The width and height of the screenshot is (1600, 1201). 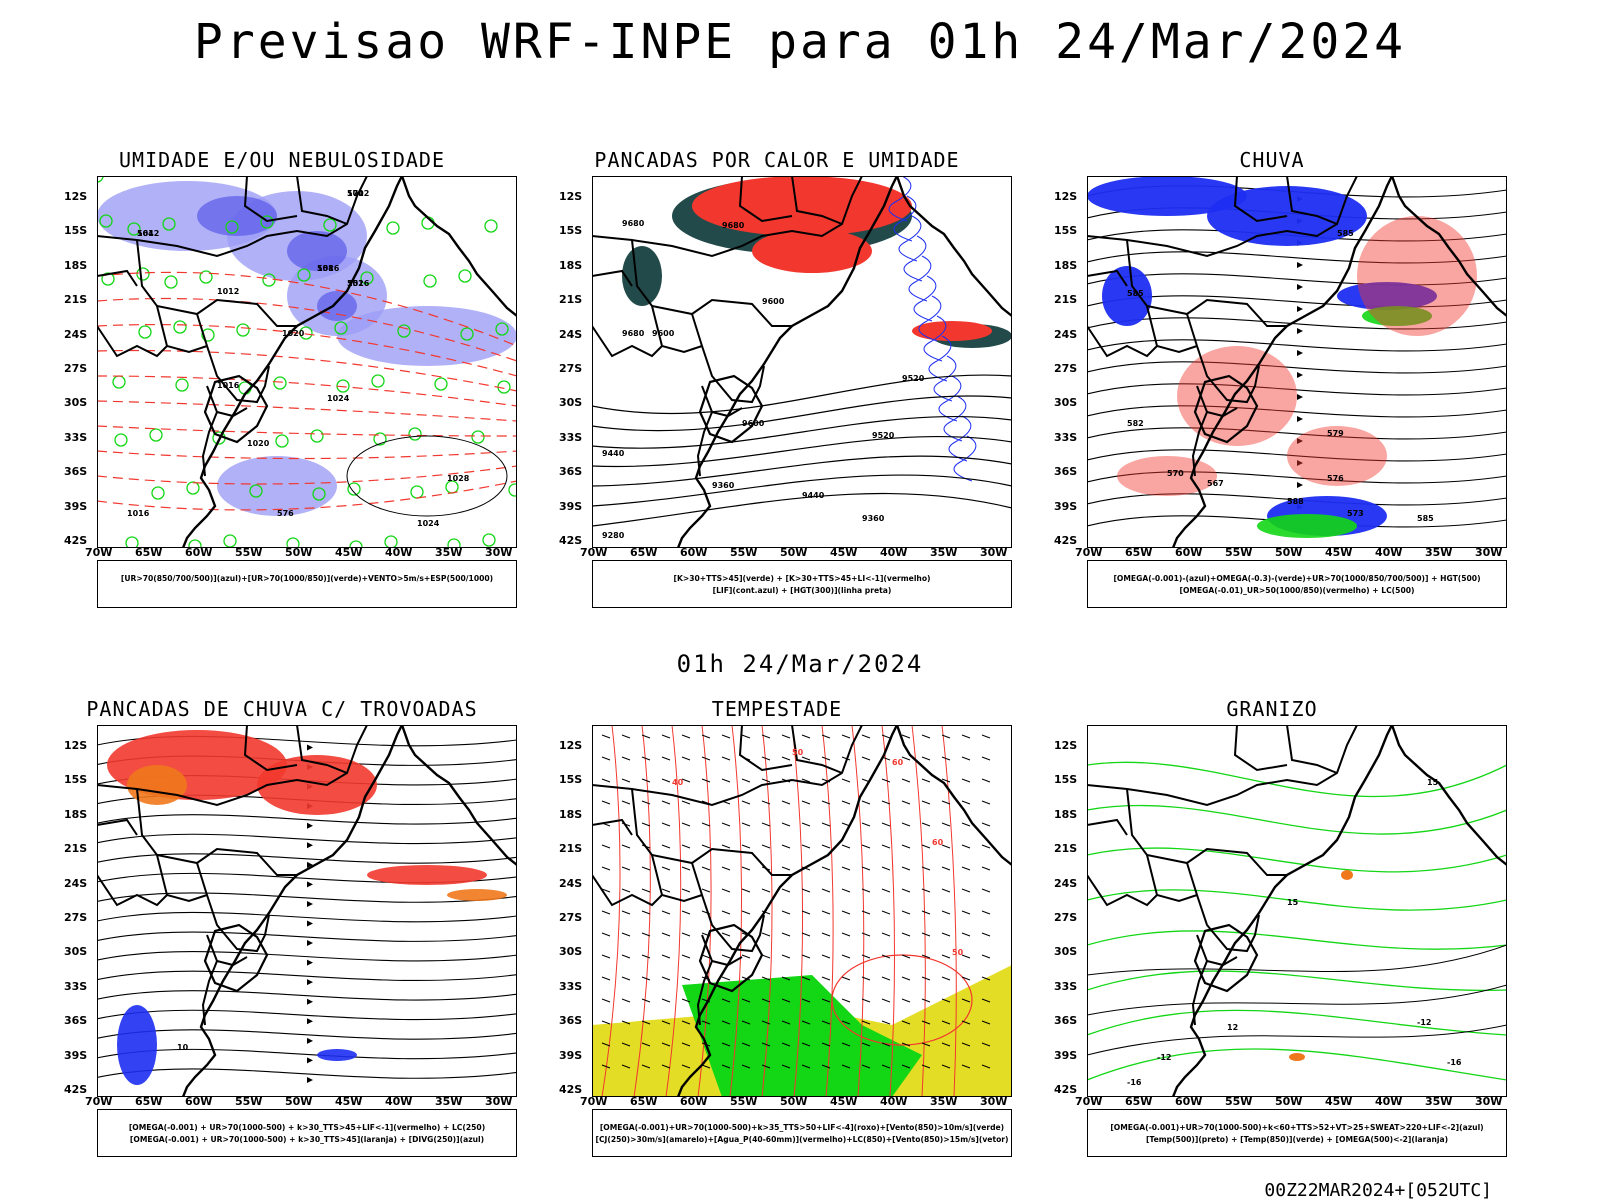 What do you see at coordinates (723, 485) in the screenshot?
I see `contour-label: 9360` at bounding box center [723, 485].